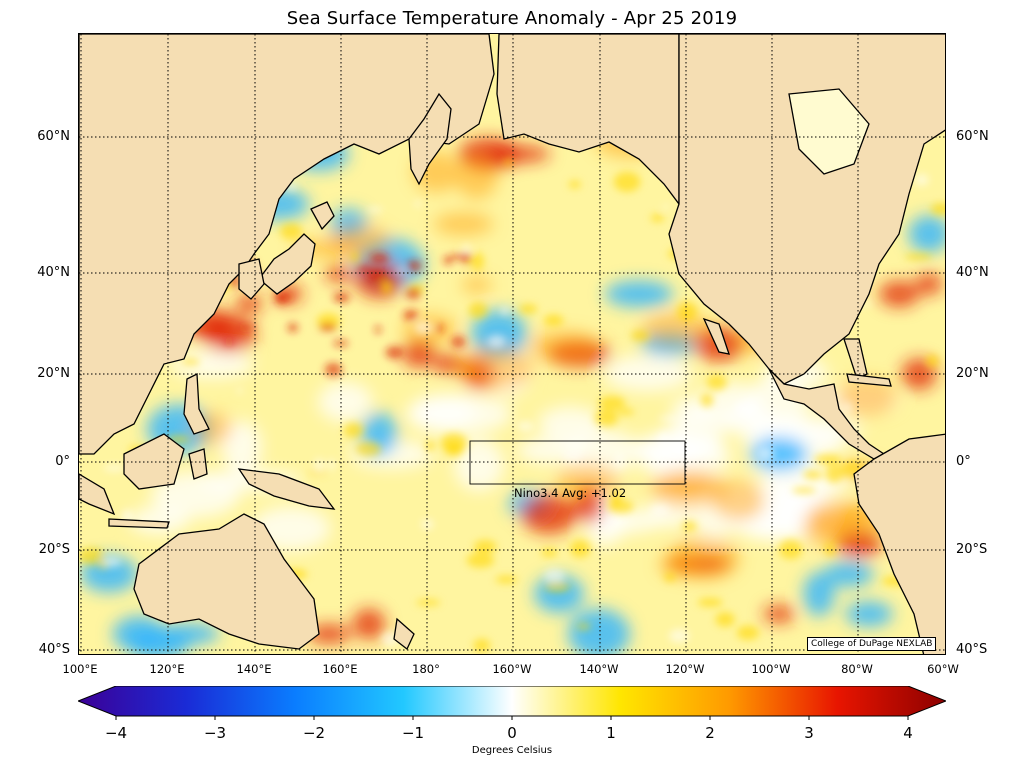 Image resolution: width=1024 pixels, height=768 pixels. I want to click on lon-label-140e: 140°E, so click(254, 669).